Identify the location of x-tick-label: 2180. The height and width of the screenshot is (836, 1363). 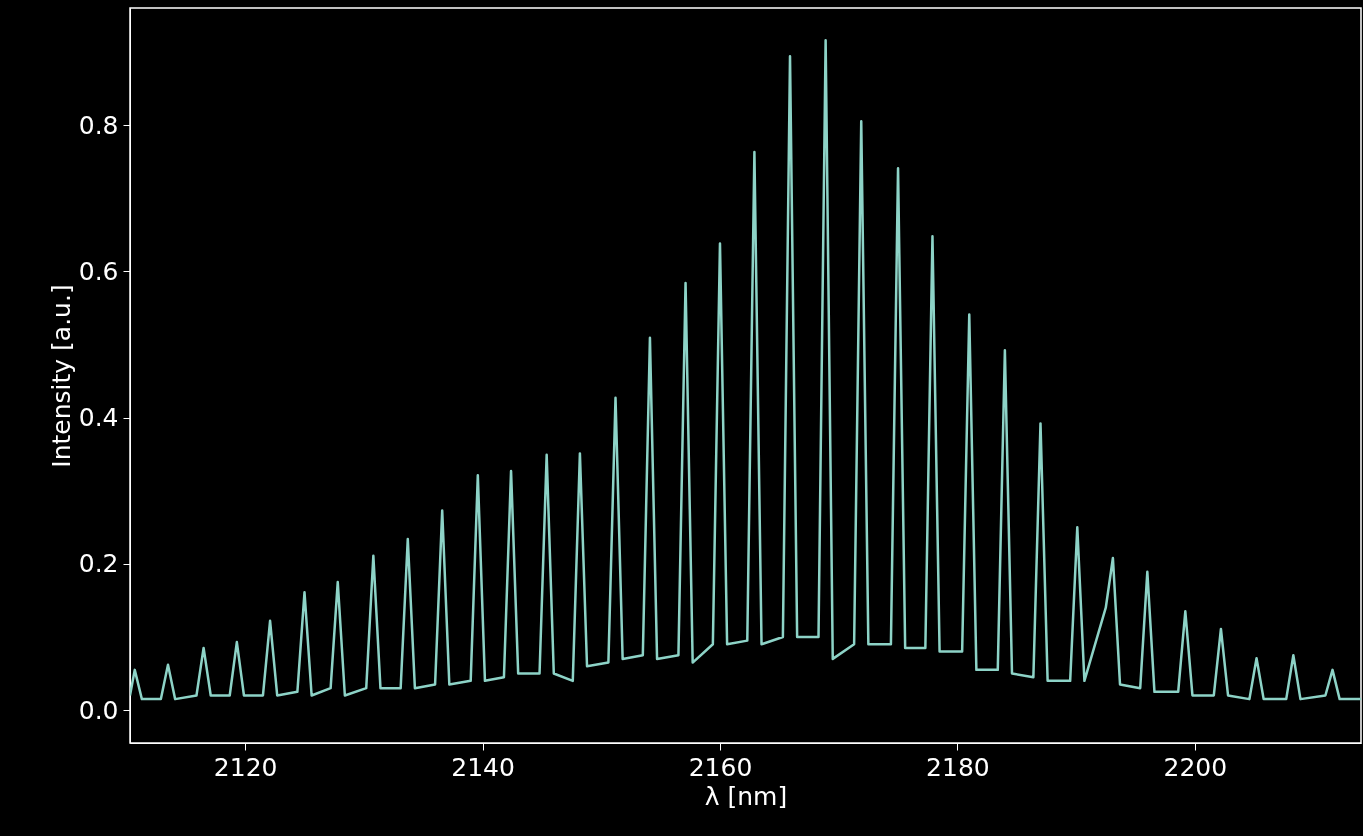
(958, 767).